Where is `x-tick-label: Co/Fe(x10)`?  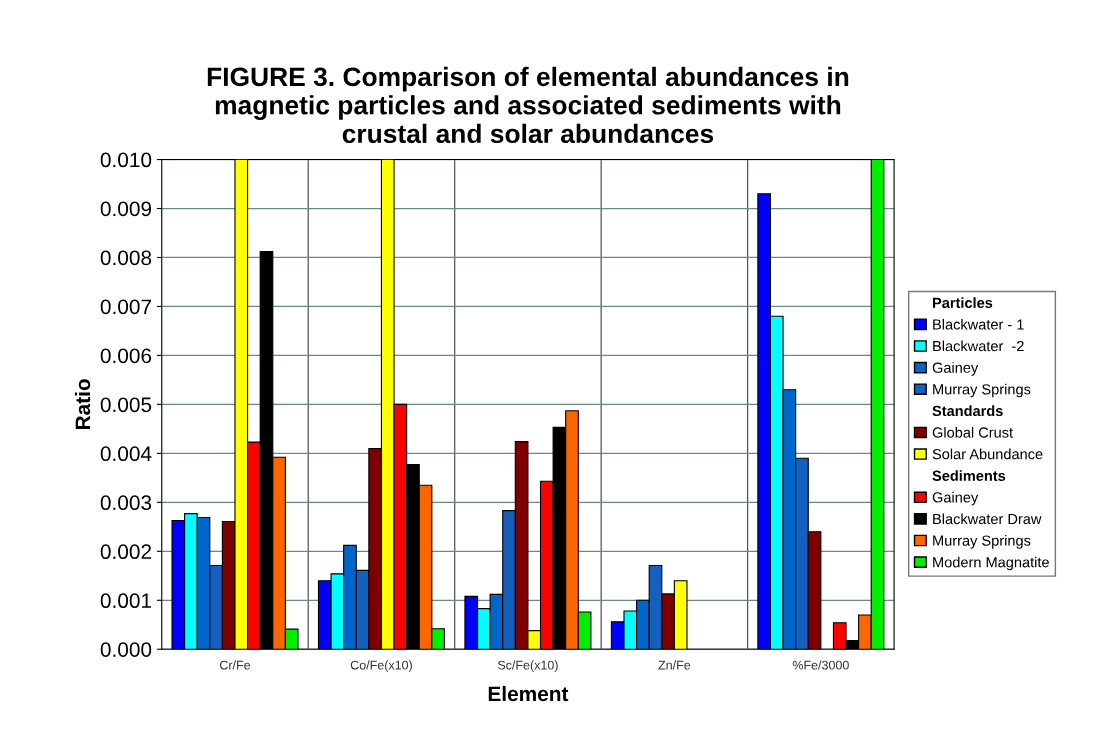
x-tick-label: Co/Fe(x10) is located at coordinates (381, 666).